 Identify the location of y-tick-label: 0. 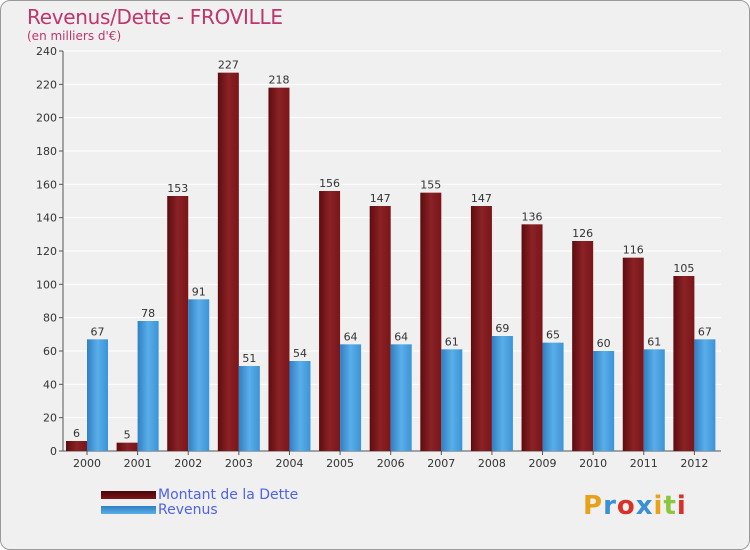
(53, 451).